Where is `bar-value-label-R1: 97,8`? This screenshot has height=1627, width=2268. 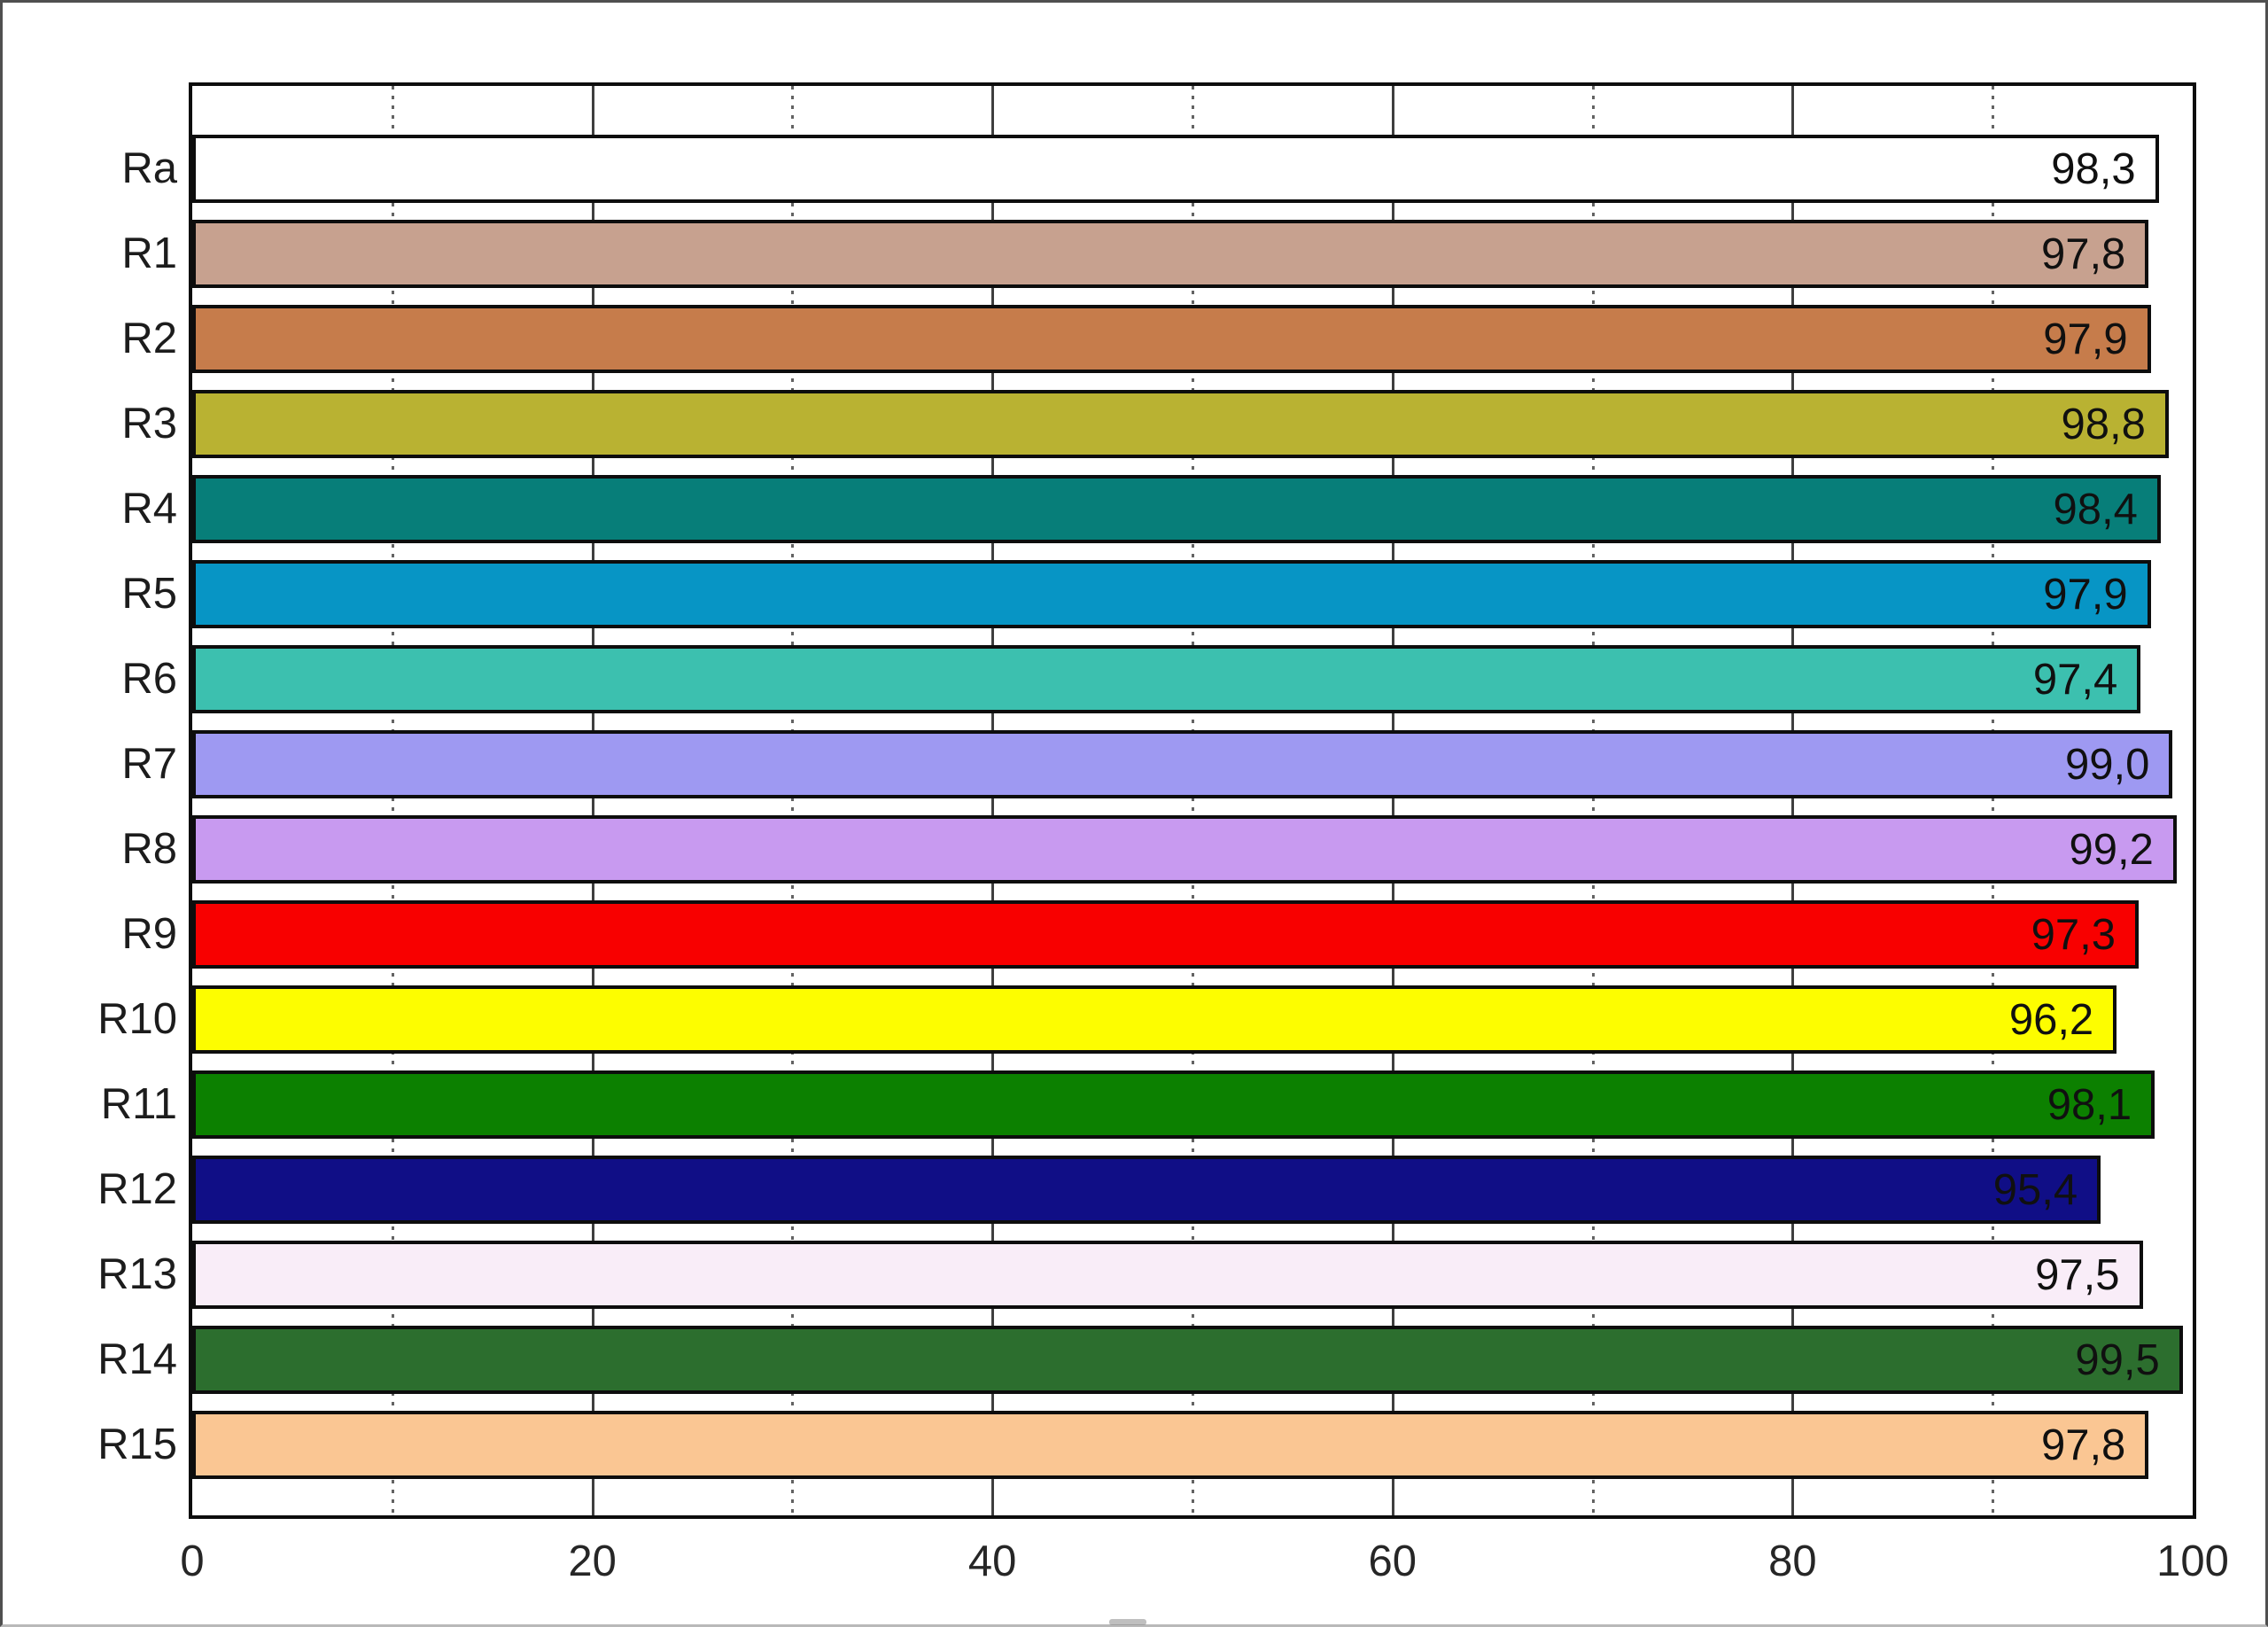
bar-value-label-R1: 97,8 is located at coordinates (2083, 254).